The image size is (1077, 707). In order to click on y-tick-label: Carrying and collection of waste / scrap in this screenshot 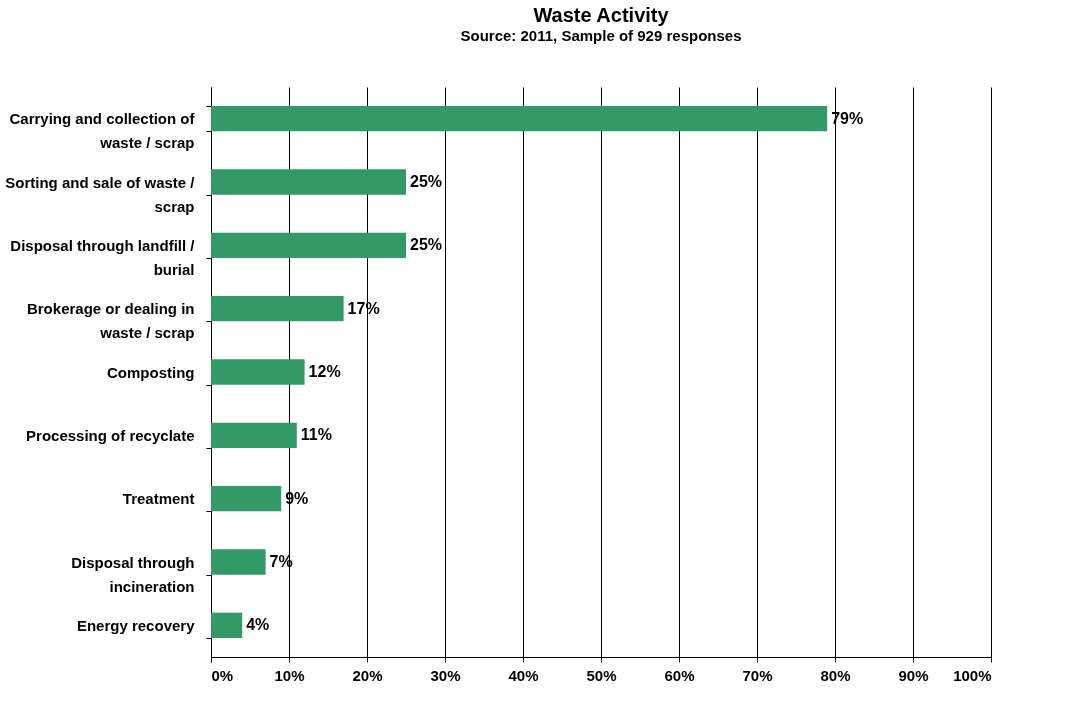, I will do `click(102, 131)`.